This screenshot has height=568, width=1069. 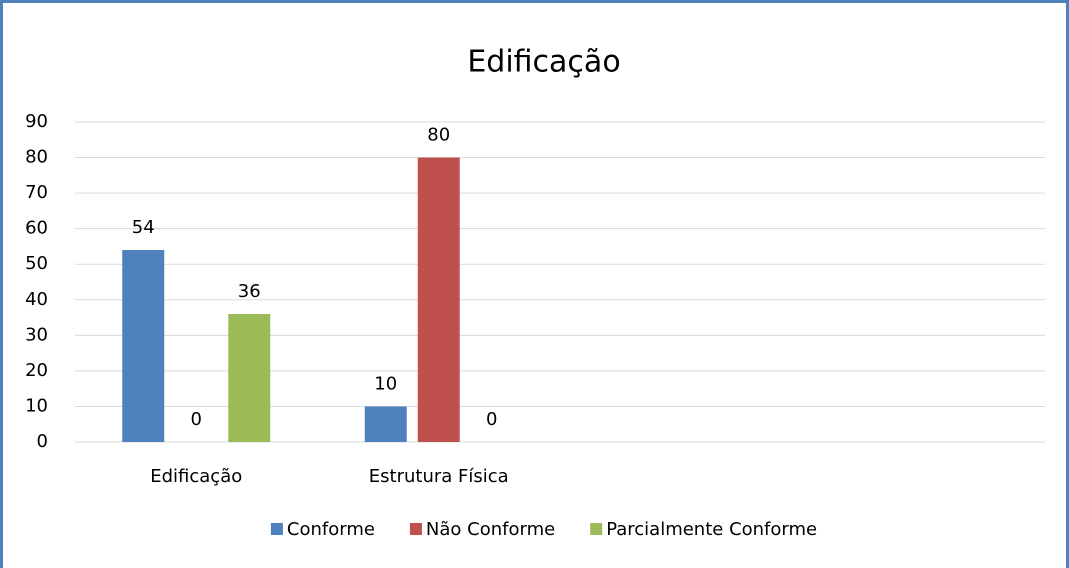 I want to click on y-tick-label: 10, so click(x=36, y=405).